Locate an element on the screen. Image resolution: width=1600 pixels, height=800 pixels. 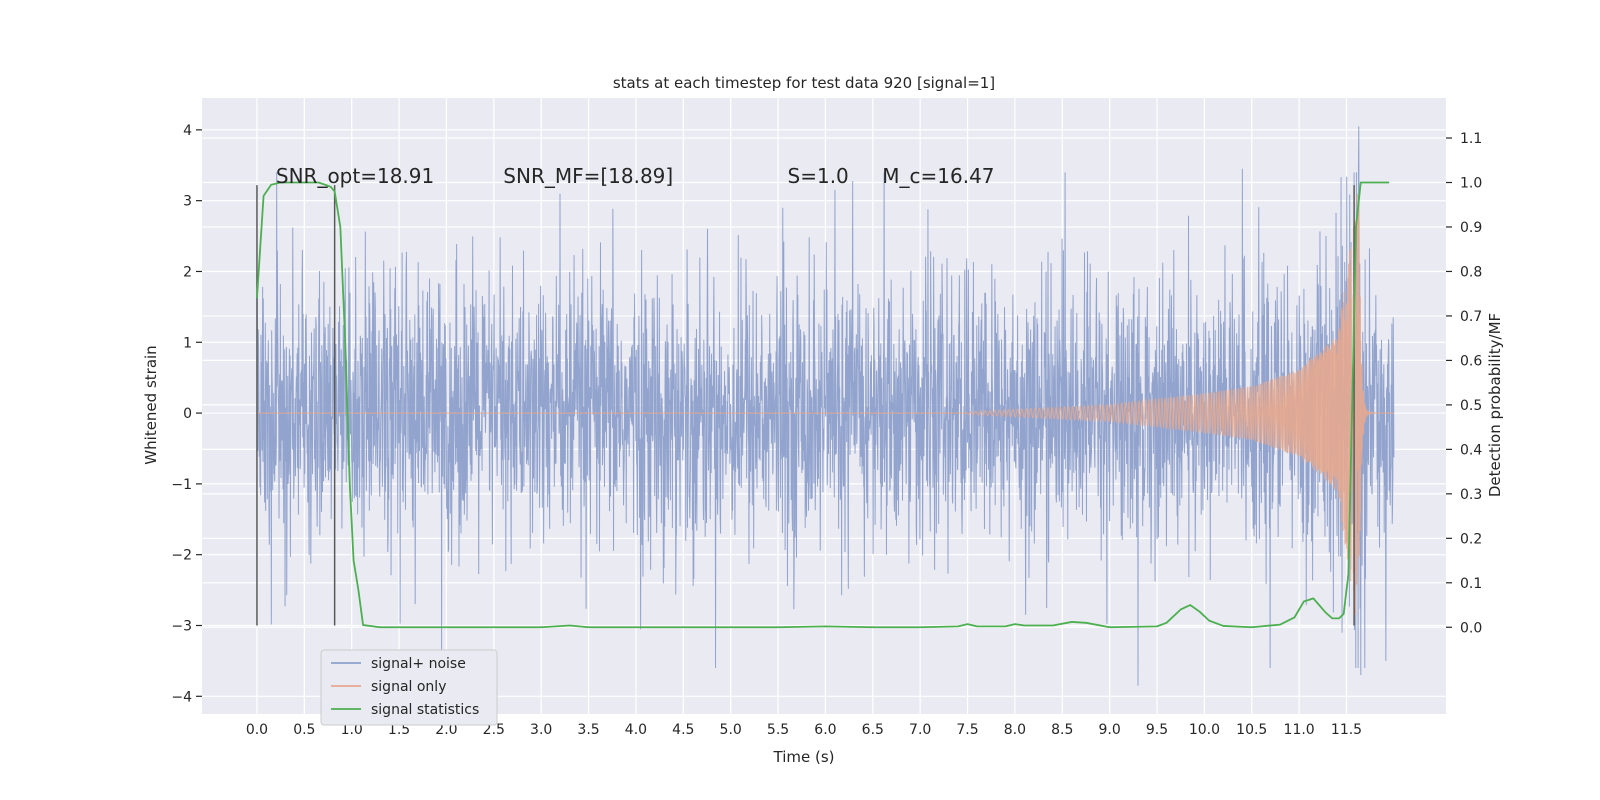
x-tick-label-20: 10.0 is located at coordinates (1204, 730).